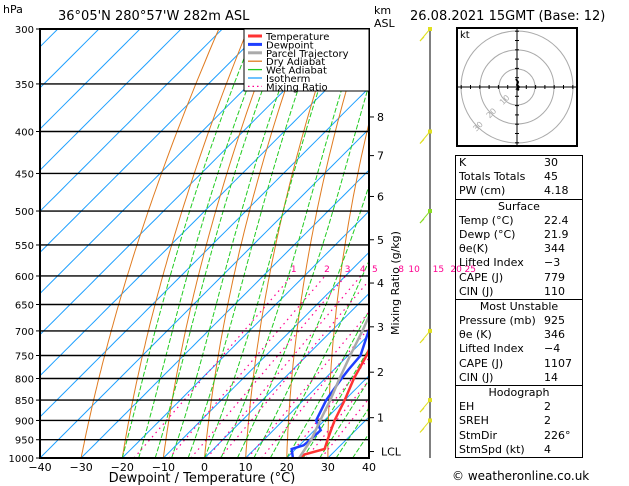  Describe the element at coordinates (518, 84) in the screenshot. I see `hodograph-trace` at that location.